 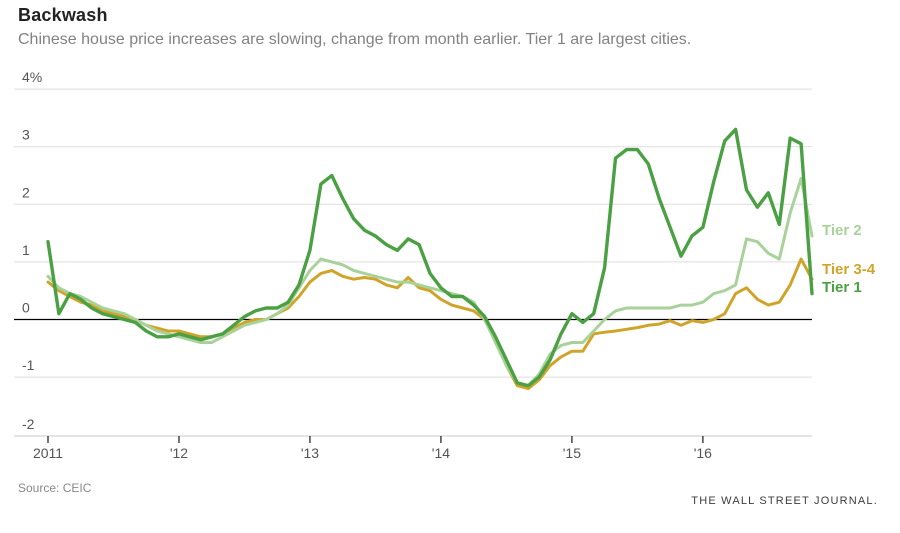 What do you see at coordinates (28, 365) in the screenshot?
I see `svg-text: -1` at bounding box center [28, 365].